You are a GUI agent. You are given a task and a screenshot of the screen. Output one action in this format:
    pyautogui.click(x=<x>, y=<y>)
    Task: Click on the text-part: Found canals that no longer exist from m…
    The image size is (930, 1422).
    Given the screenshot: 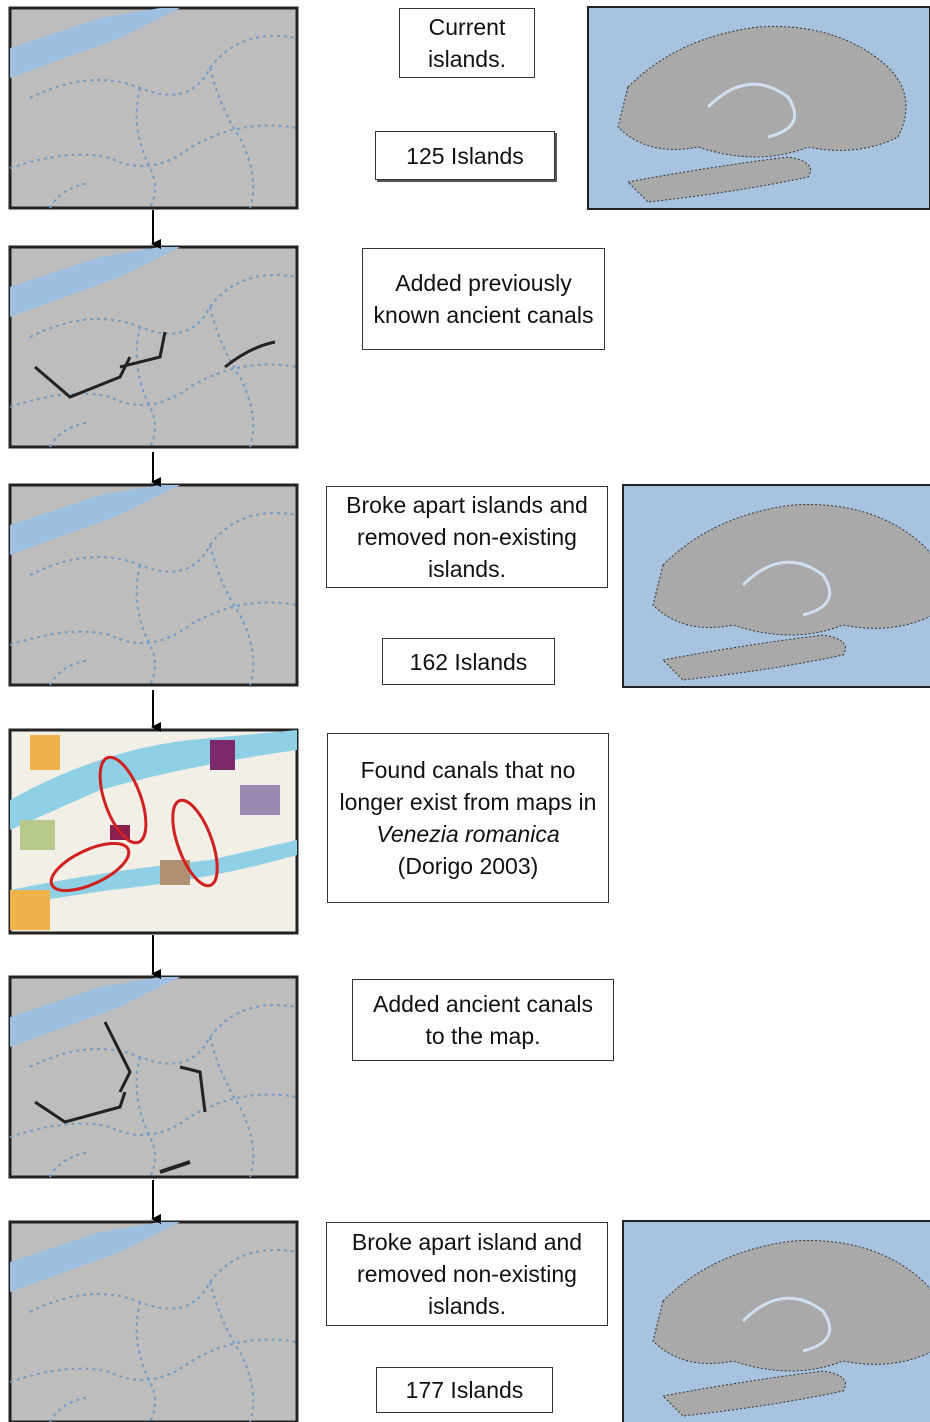 What is the action you would take?
    pyautogui.click(x=468, y=786)
    